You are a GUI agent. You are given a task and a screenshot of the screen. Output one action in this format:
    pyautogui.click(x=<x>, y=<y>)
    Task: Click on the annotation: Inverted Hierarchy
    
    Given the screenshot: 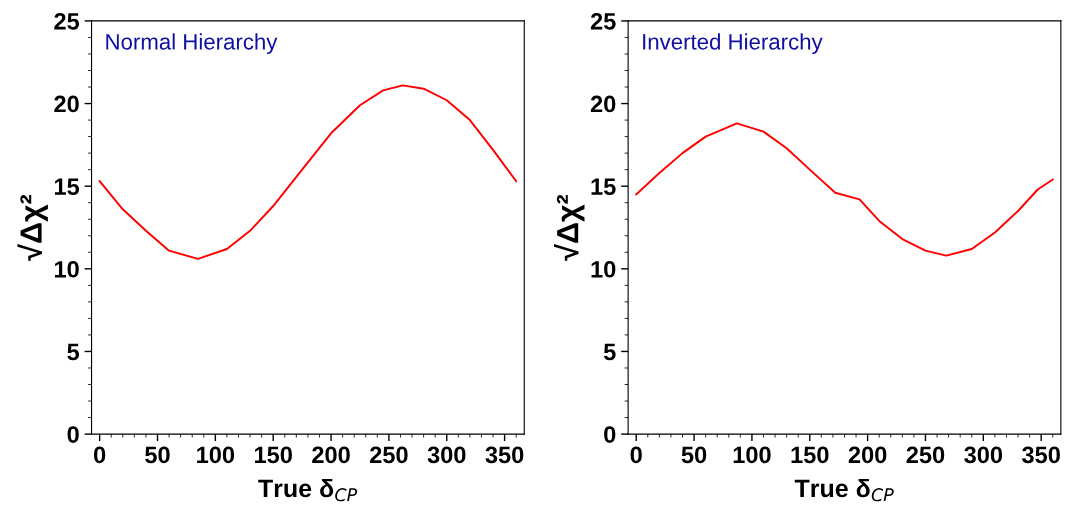 What is the action you would take?
    pyautogui.click(x=733, y=44)
    